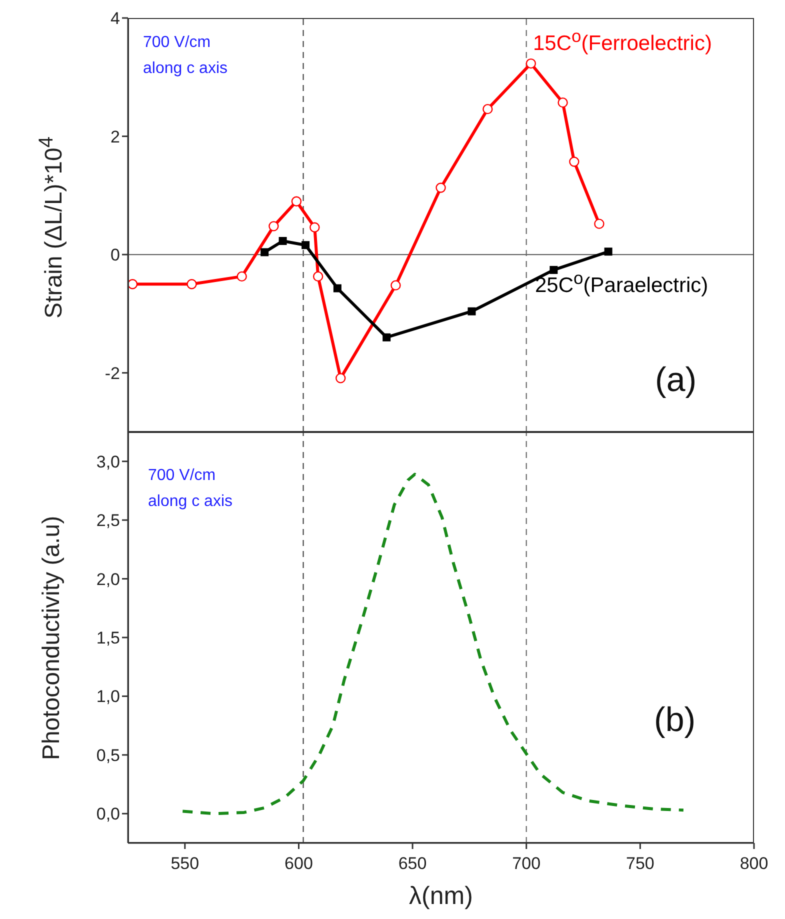 This screenshot has height=919, width=785. What do you see at coordinates (441, 896) in the screenshot?
I see `x-axis-title: λ(nm)` at bounding box center [441, 896].